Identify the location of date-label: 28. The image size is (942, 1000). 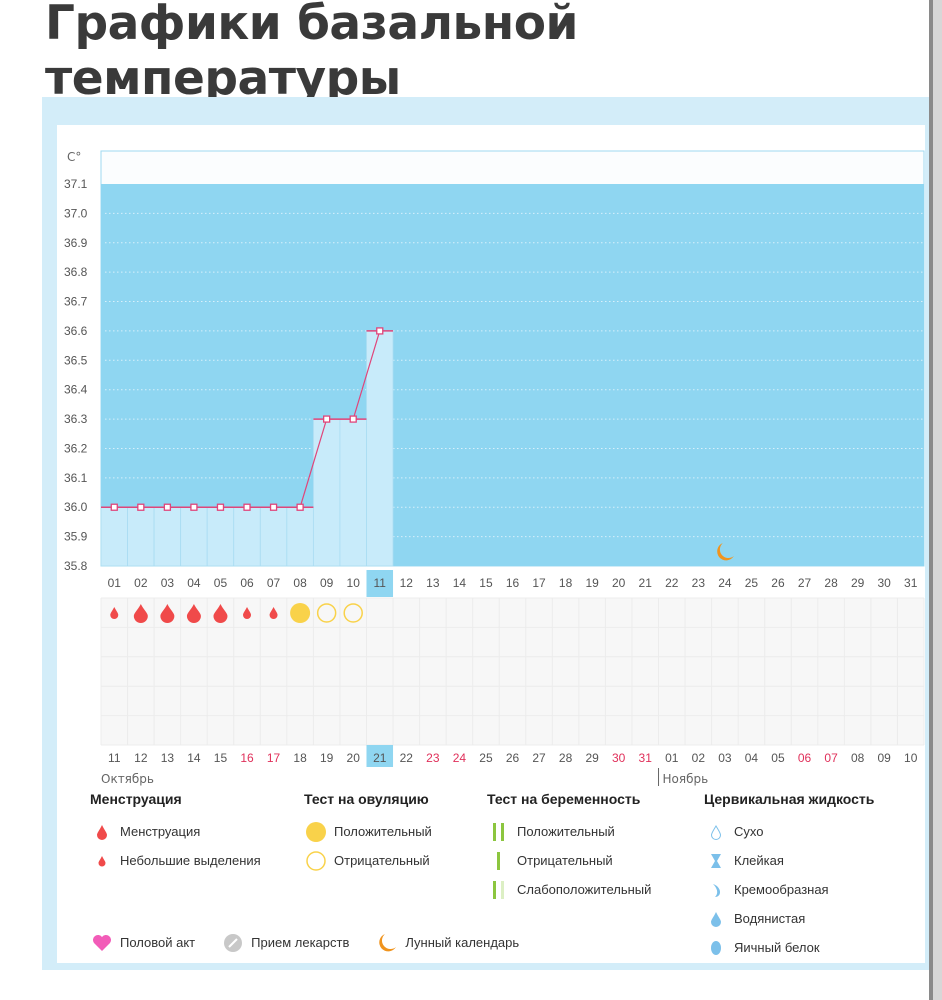
(566, 758).